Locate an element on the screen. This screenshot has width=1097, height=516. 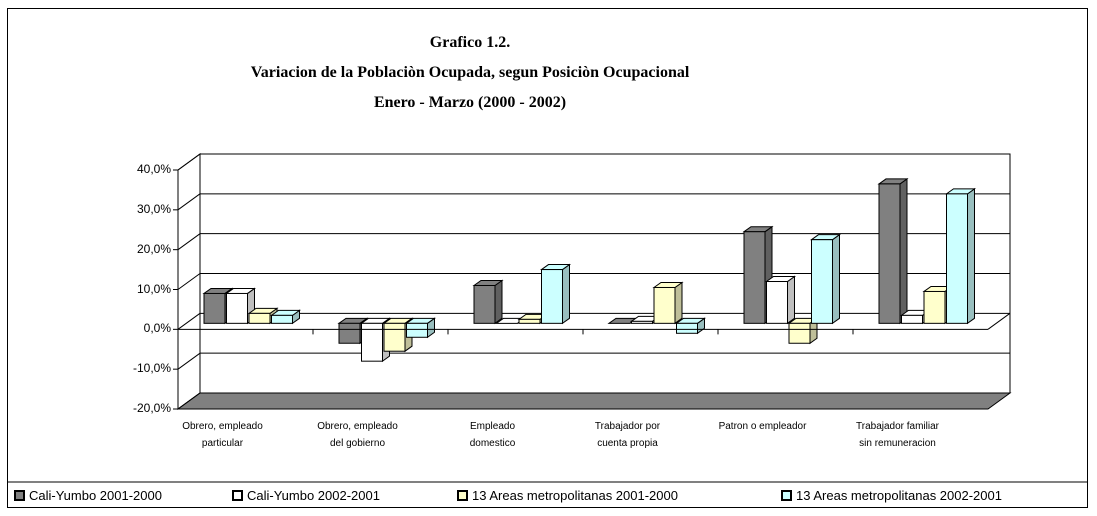
legend-label: Cali-Yumbo 2001-2000 is located at coordinates (95, 495).